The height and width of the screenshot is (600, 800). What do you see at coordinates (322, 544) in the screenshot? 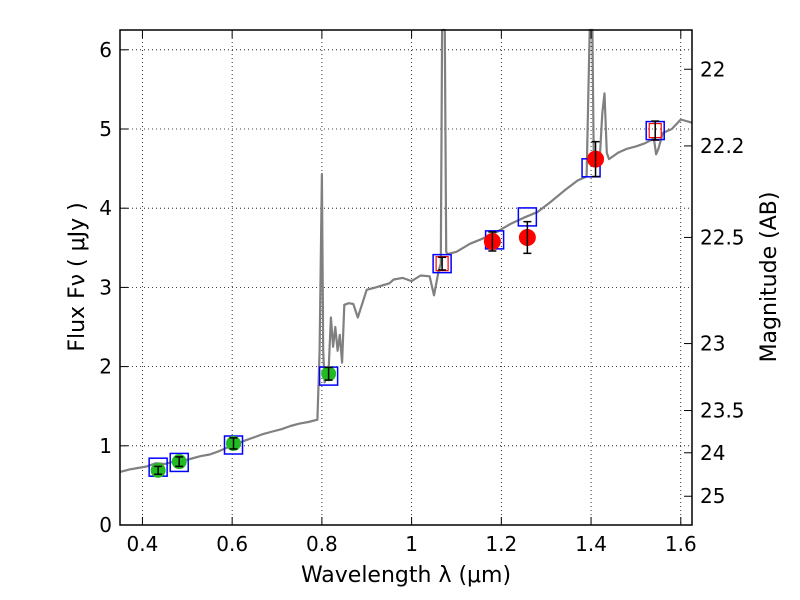
I see `x-tick-label: 0.8` at bounding box center [322, 544].